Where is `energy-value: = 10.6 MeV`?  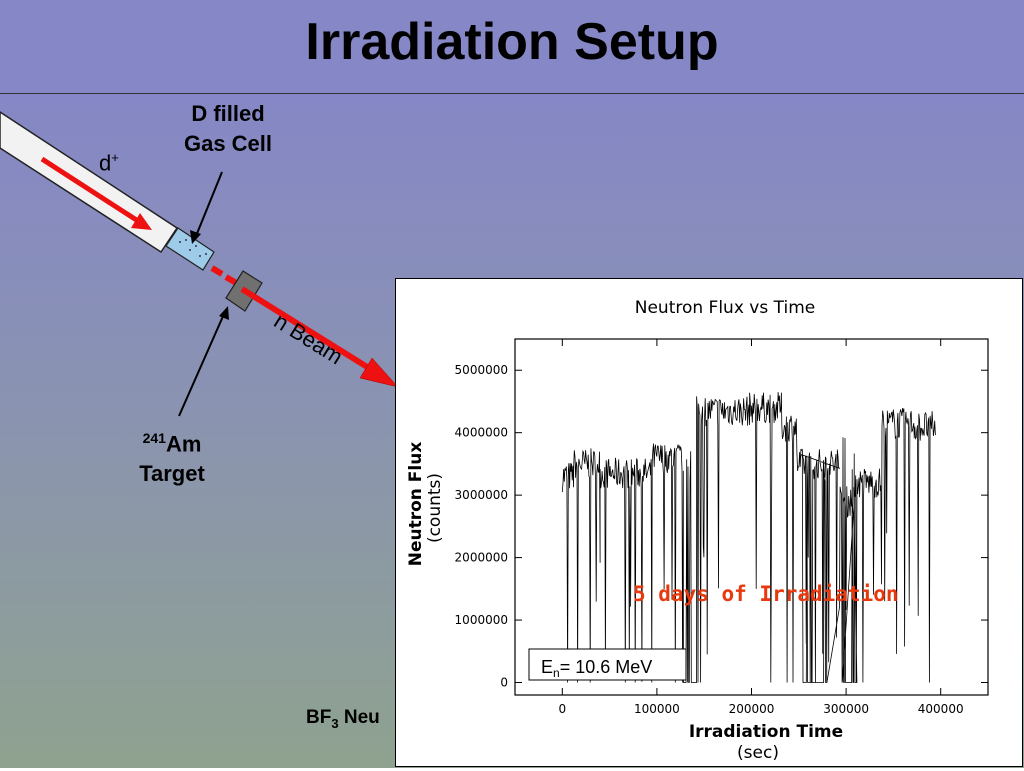
energy-value: = 10.6 MeV is located at coordinates (606, 667).